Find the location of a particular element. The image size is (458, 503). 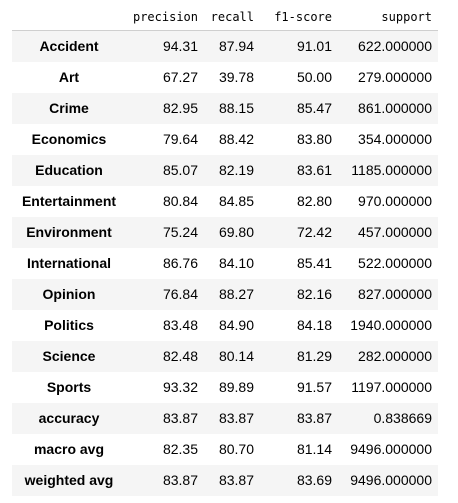

row-label: Economics is located at coordinates (69, 139).